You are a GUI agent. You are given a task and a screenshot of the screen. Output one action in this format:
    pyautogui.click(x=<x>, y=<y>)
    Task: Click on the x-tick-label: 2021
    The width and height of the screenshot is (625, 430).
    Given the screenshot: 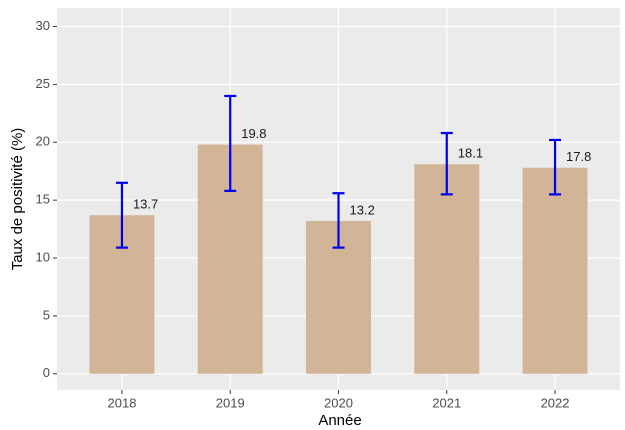 What is the action you would take?
    pyautogui.click(x=446, y=402)
    